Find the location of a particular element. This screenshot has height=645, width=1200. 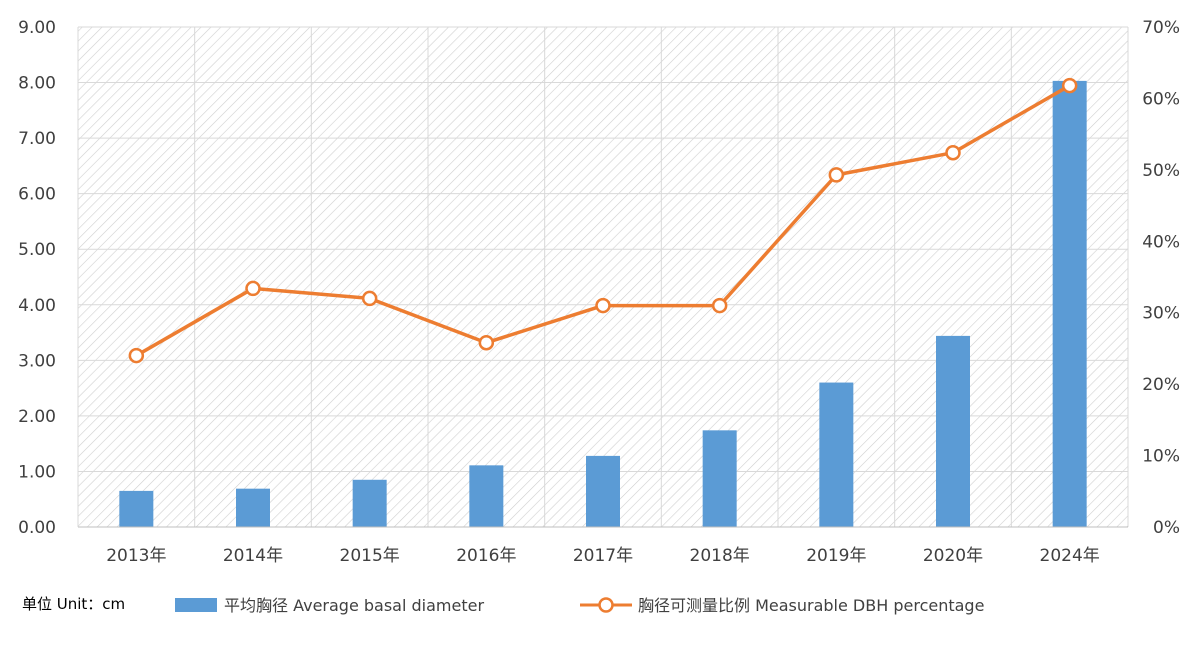

left-tick-label: 3.00 is located at coordinates (37, 361).